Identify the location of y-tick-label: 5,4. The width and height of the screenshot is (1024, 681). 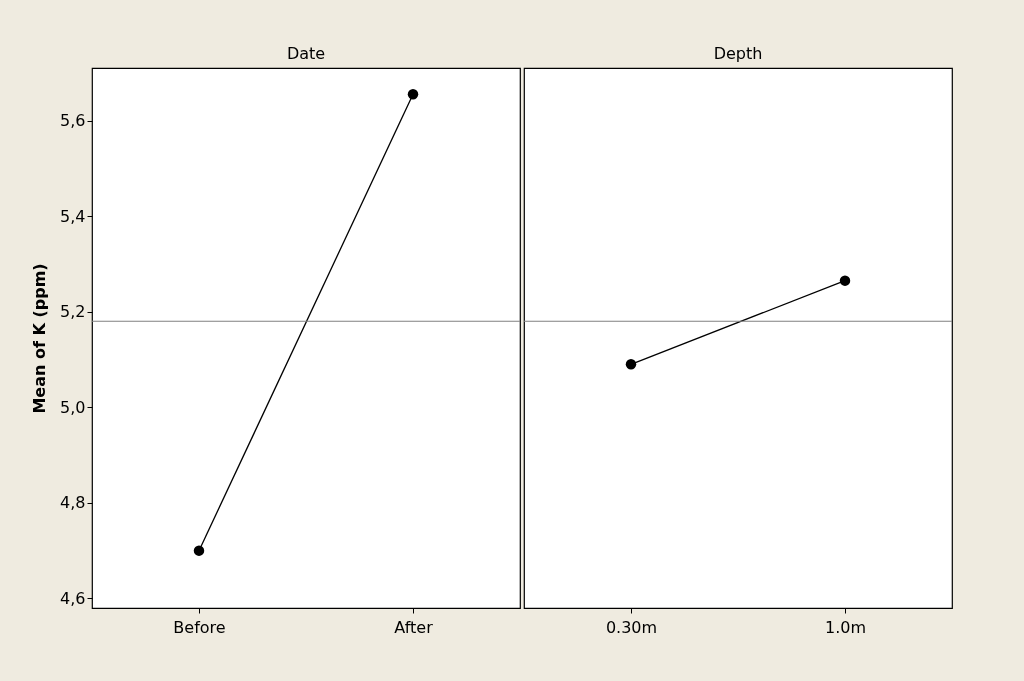
(73, 216).